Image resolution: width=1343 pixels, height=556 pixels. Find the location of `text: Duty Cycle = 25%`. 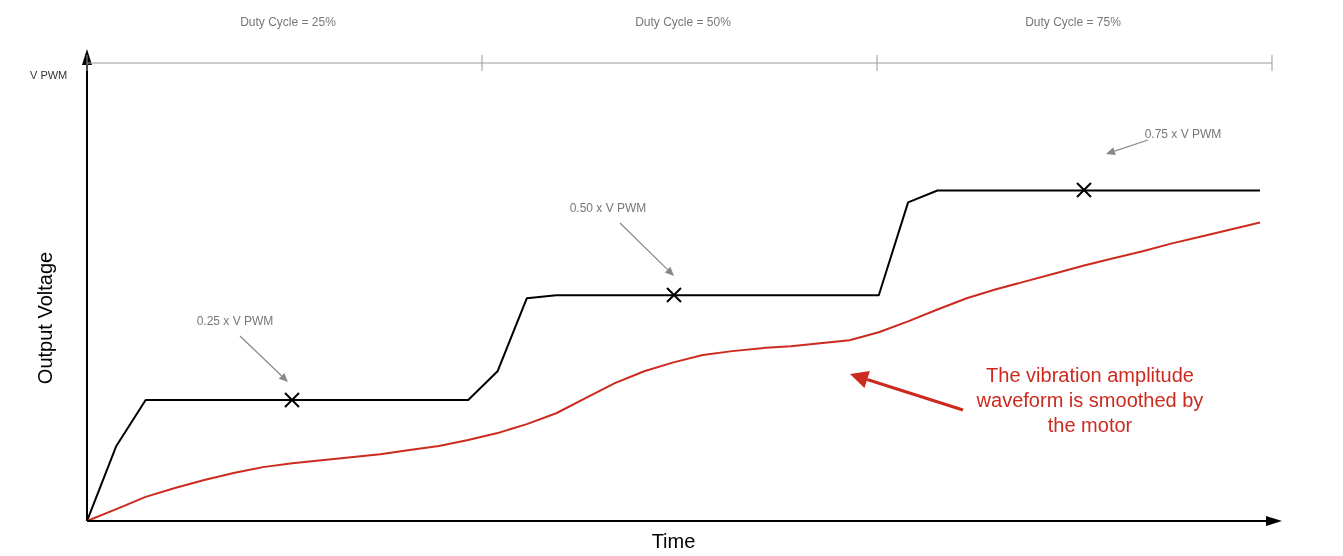

text: Duty Cycle = 25% is located at coordinates (288, 22).